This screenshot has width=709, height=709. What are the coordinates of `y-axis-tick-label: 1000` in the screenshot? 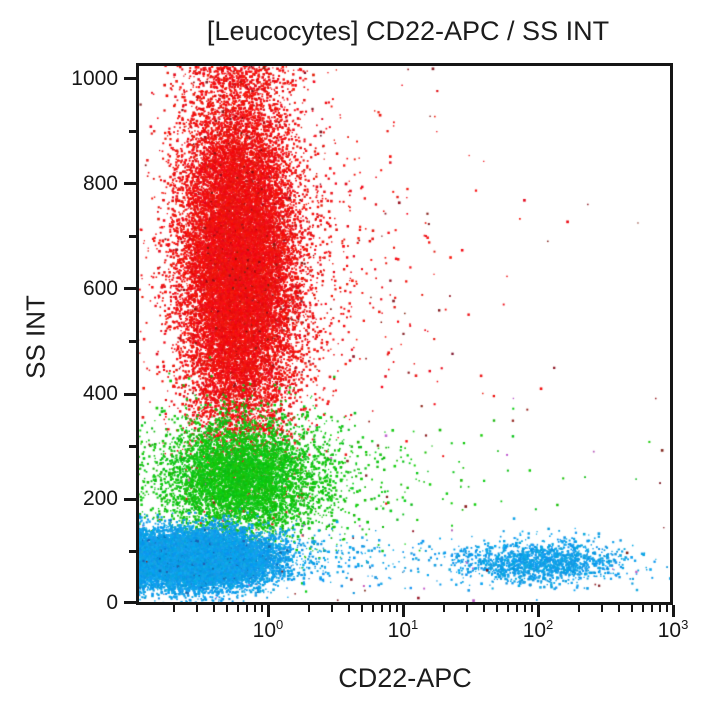 It's located at (94, 78).